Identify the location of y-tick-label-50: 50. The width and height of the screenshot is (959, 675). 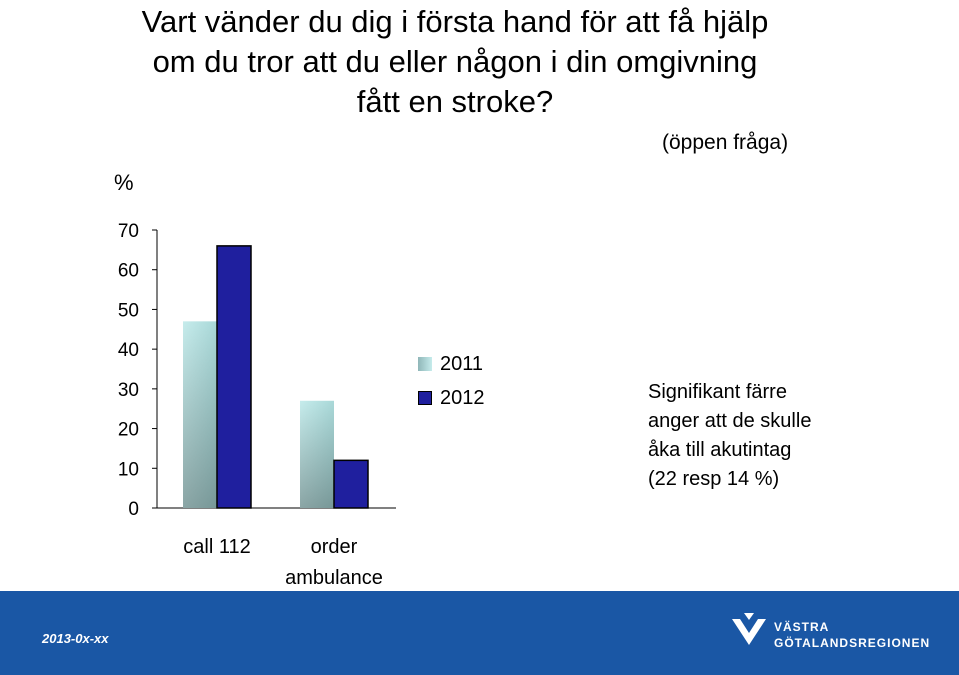
(128, 310).